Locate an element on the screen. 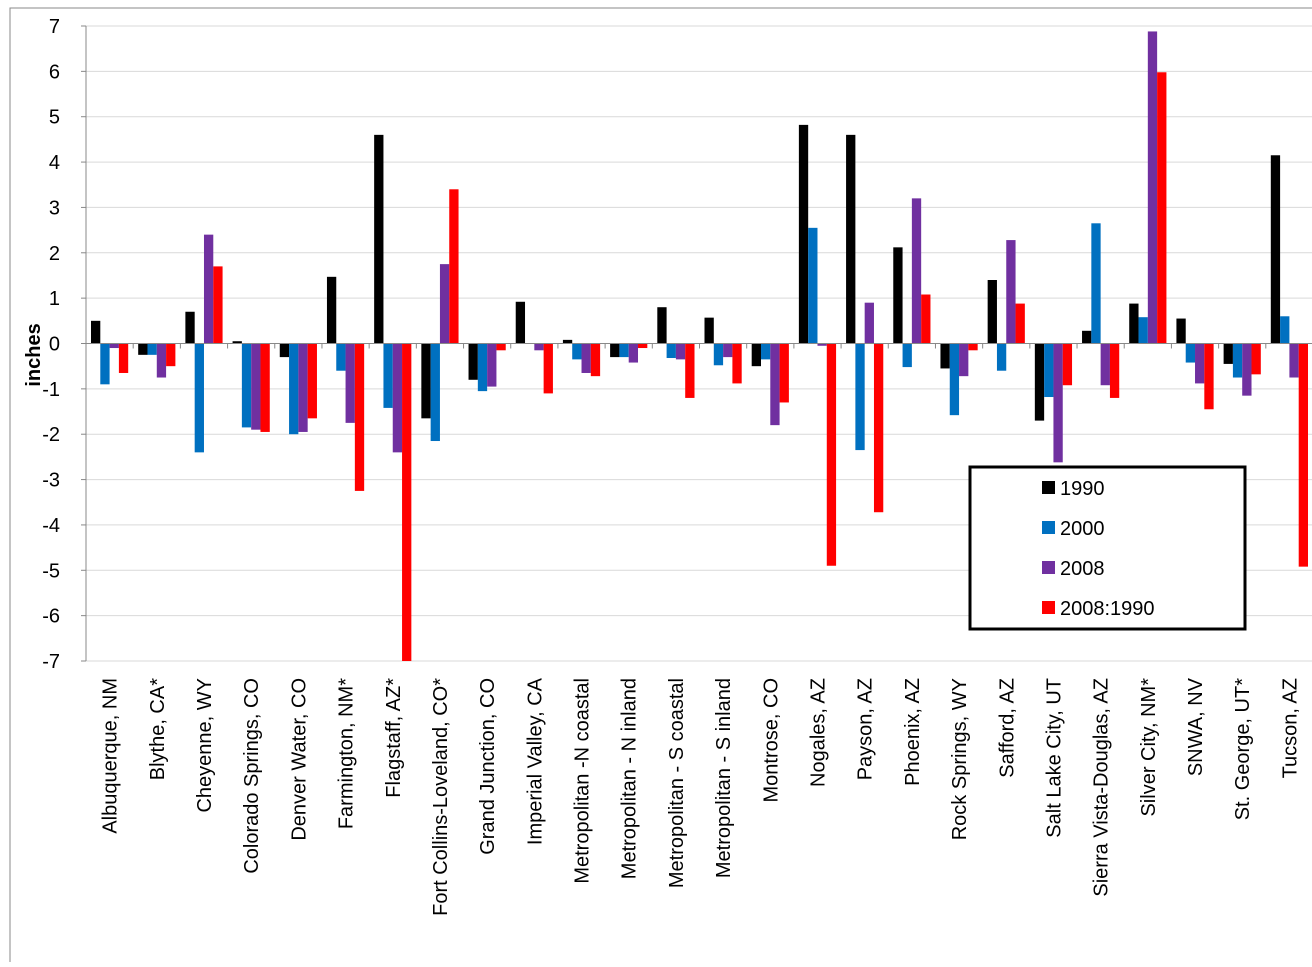 The width and height of the screenshot is (1312, 967). y-tick-label: -6 is located at coordinates (51, 617).